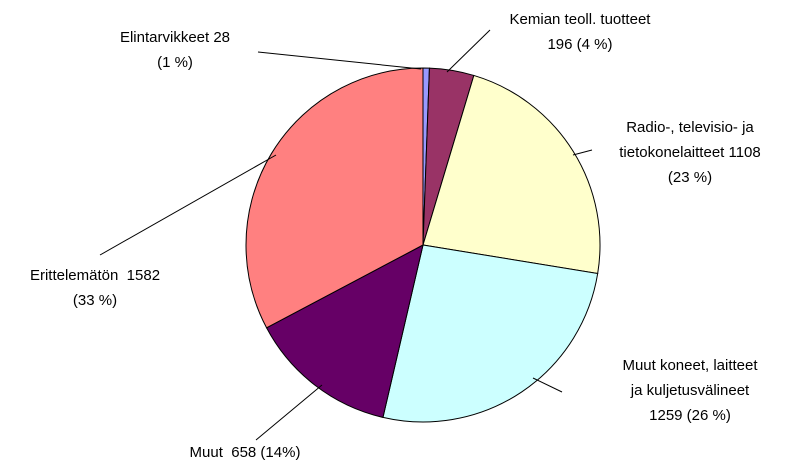  I want to click on slice-label: 196 (4 %), so click(579, 44).